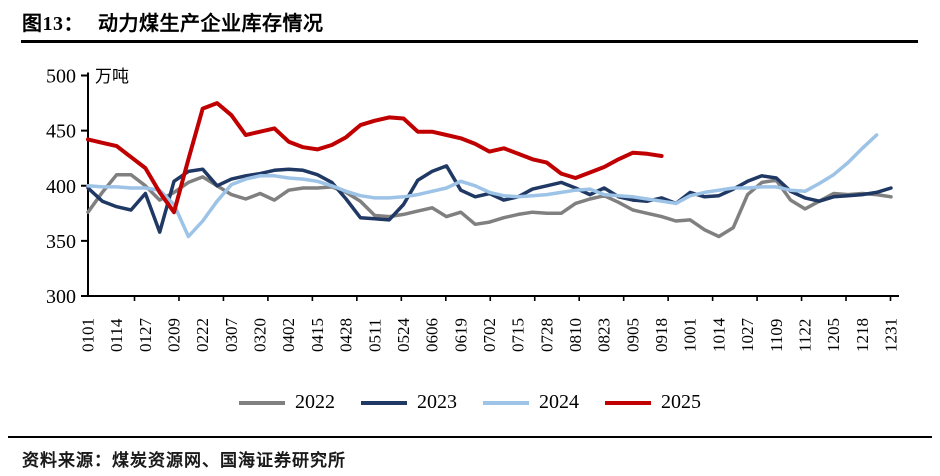 The image size is (940, 476). Describe the element at coordinates (61, 77) in the screenshot. I see `y-tick-label: 500` at that location.